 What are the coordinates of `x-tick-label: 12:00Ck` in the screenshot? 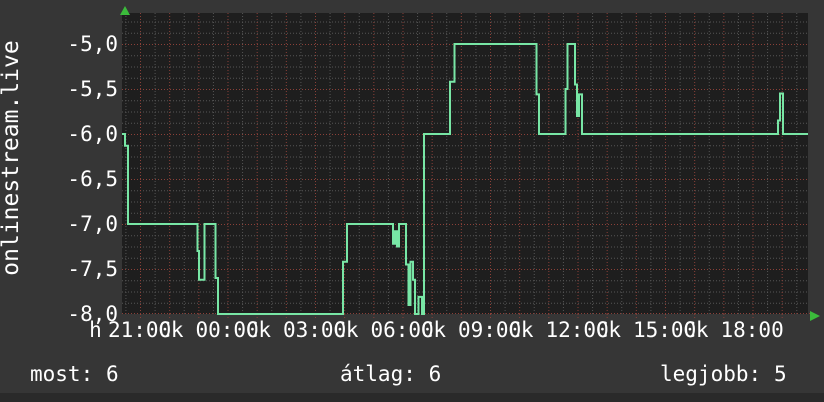 It's located at (584, 330).